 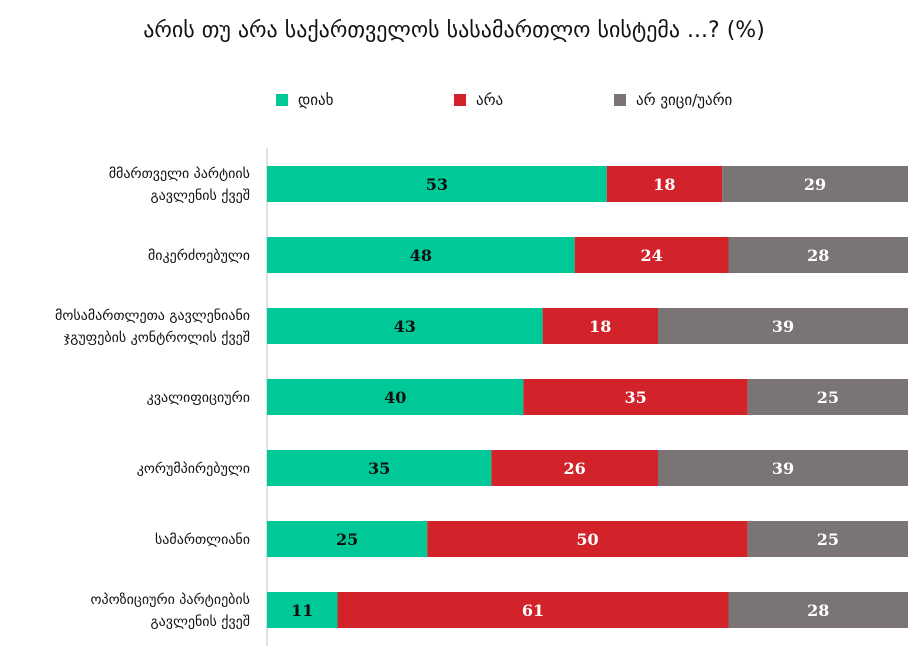 I want to click on category-label: კვალიფიციური, so click(x=198, y=397).